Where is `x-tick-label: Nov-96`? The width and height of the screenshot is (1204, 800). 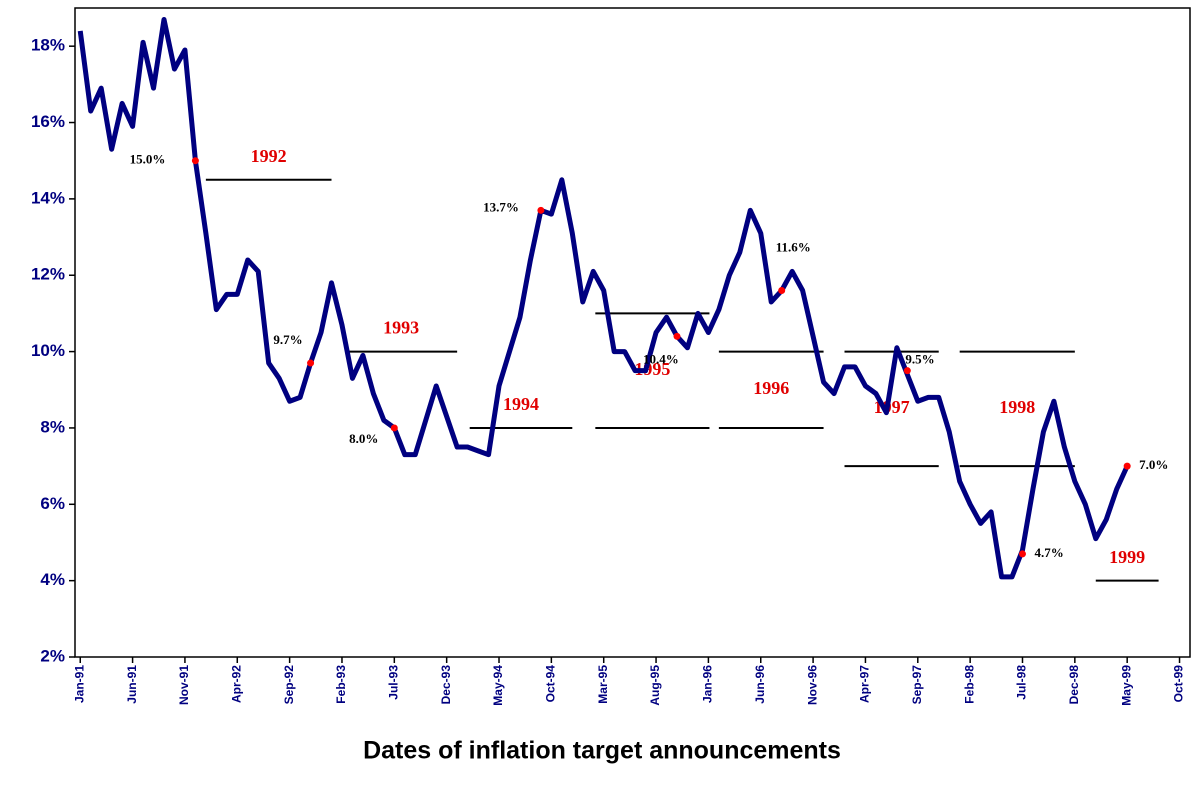 x-tick-label: Nov-96 is located at coordinates (812, 685).